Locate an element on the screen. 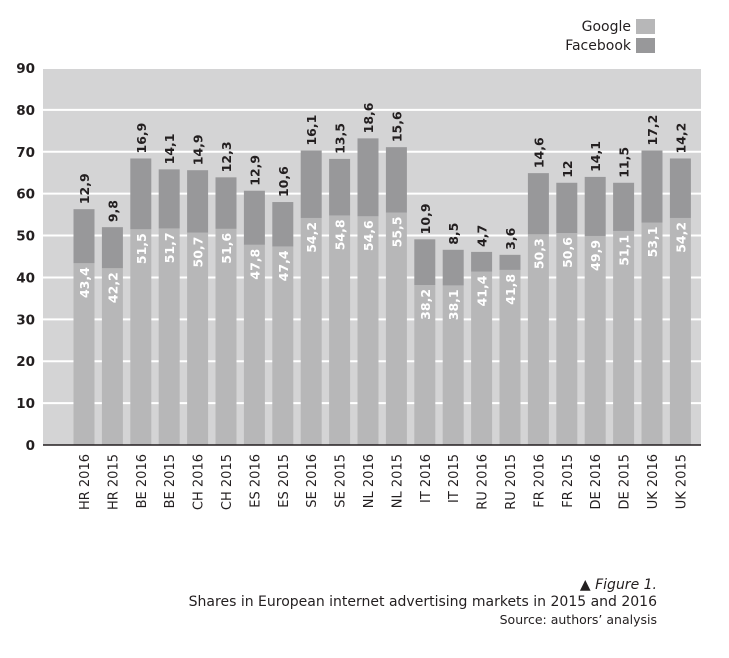 The image size is (729, 658). data-label-facebook: 18,6 is located at coordinates (368, 117).